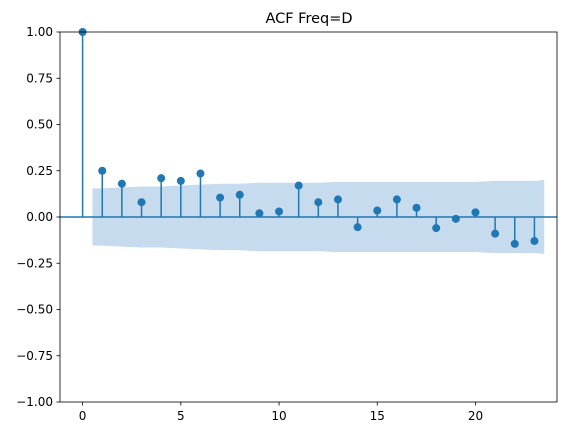 This screenshot has height=435, width=568. Describe the element at coordinates (39, 217) in the screenshot. I see `y-tick-label: 0.00` at that location.